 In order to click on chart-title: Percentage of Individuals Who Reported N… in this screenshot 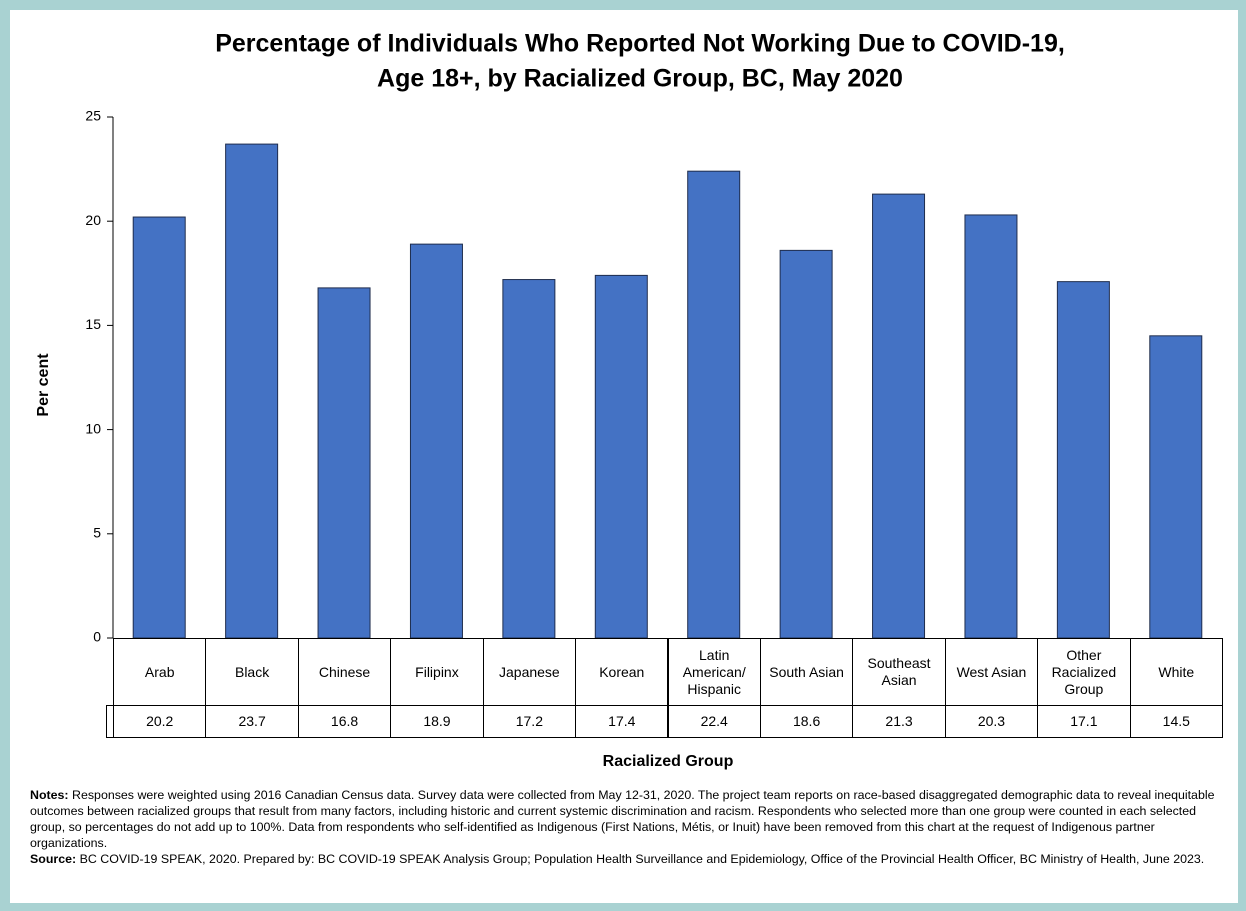, I will do `click(640, 44)`.